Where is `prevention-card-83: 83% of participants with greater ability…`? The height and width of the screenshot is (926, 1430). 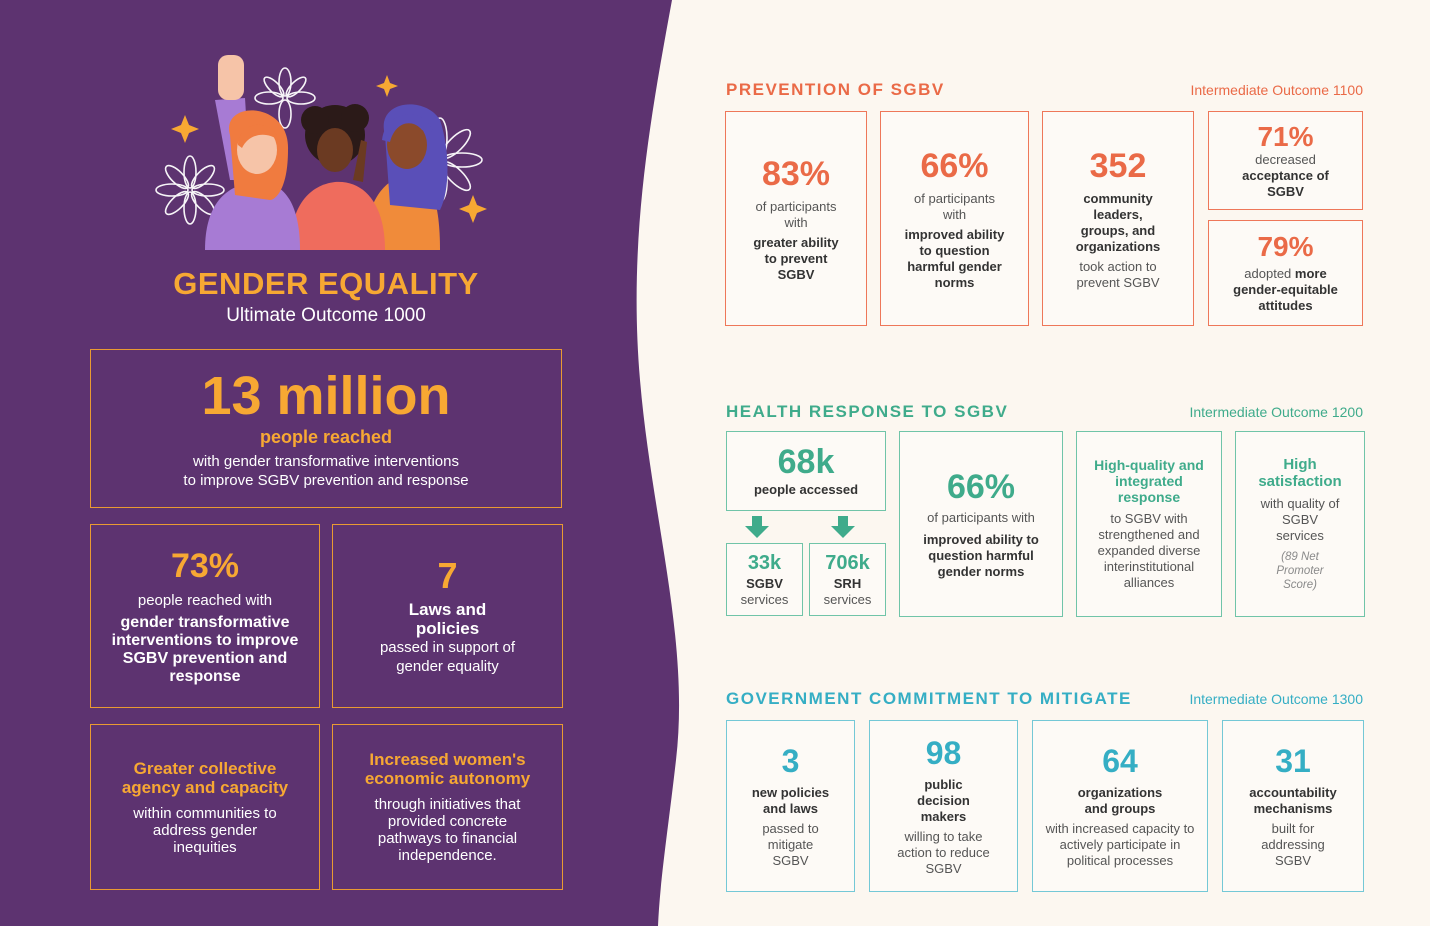 prevention-card-83: 83% of participants with greater ability… is located at coordinates (796, 218).